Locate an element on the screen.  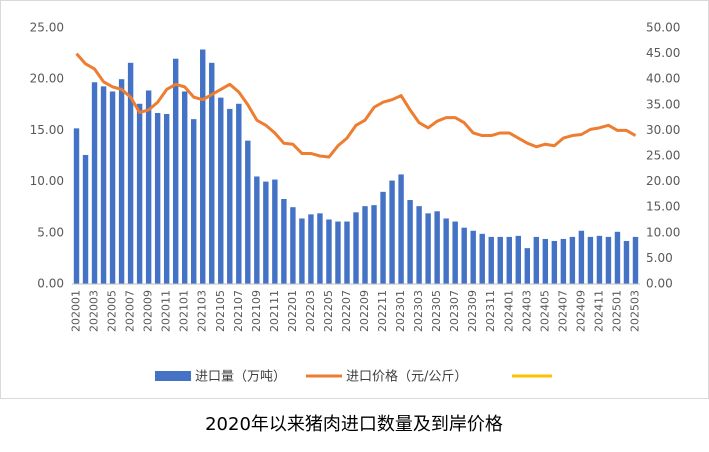
x-tick-label: 202103 is located at coordinates (202, 311).